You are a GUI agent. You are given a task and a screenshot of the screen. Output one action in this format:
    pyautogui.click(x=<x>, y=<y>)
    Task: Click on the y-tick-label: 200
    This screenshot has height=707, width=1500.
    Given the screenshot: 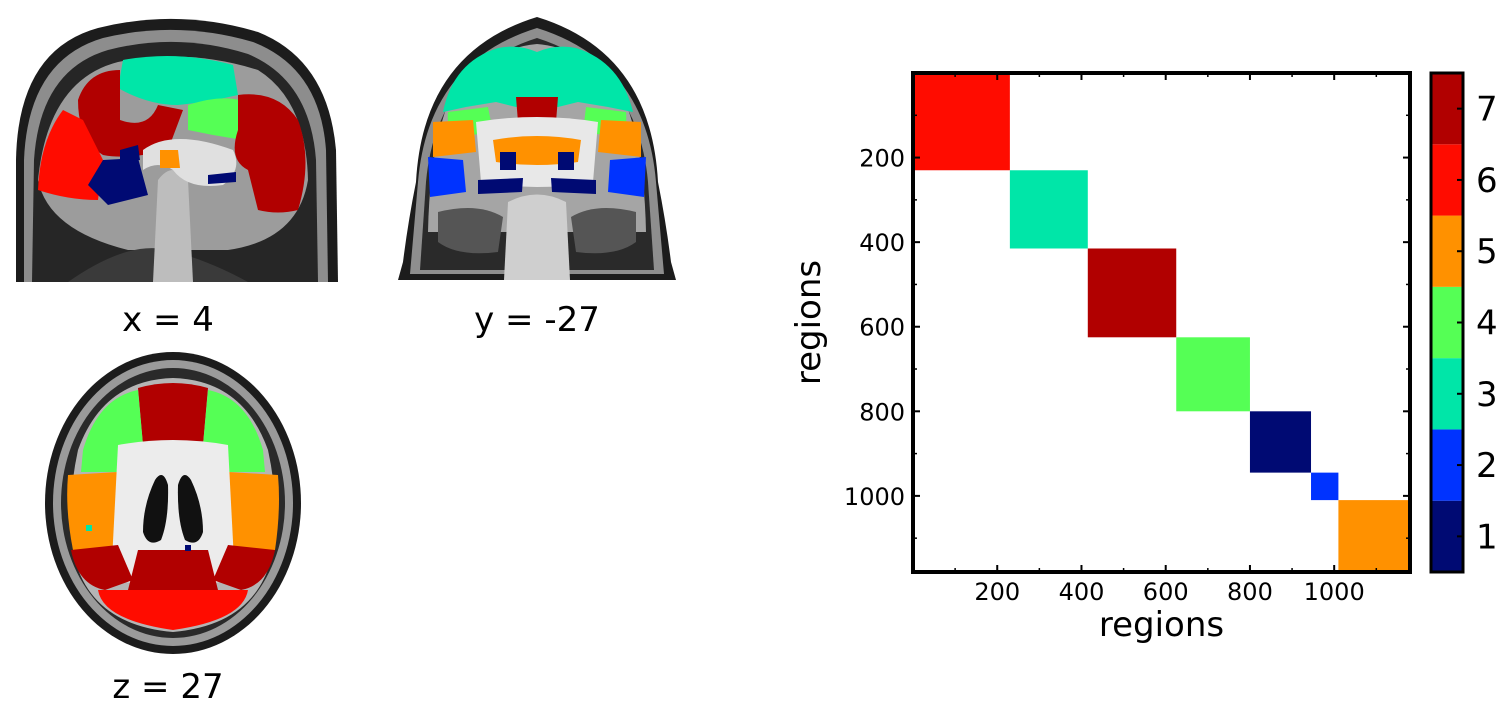 What is the action you would take?
    pyautogui.click(x=882, y=159)
    